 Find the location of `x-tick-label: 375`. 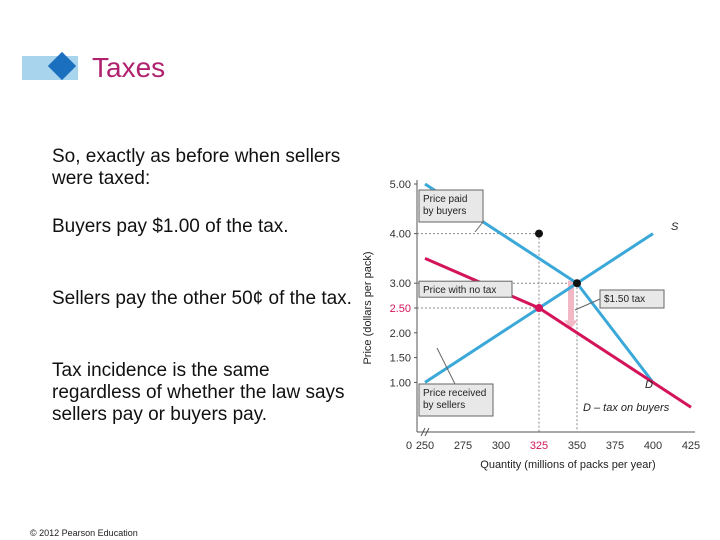

x-tick-label: 375 is located at coordinates (615, 446).